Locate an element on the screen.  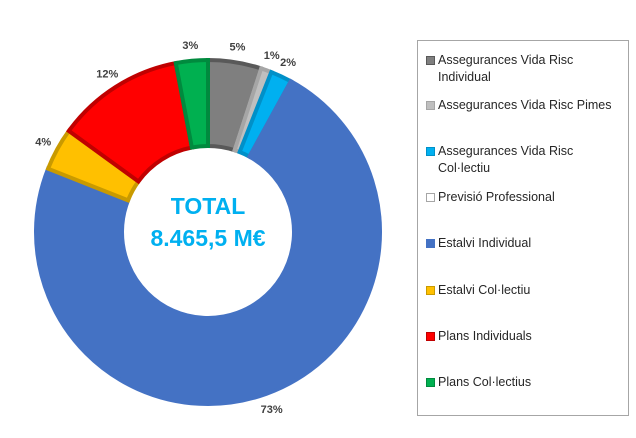
data-label-plans-individuals: 12% is located at coordinates (107, 74).